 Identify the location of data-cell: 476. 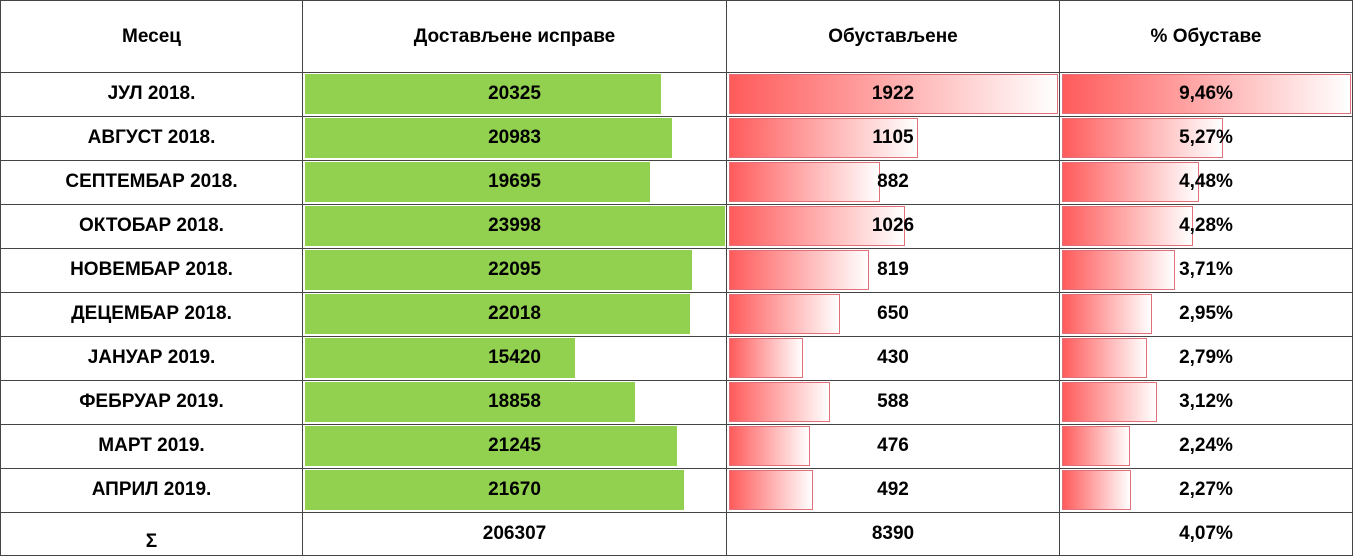
(893, 446).